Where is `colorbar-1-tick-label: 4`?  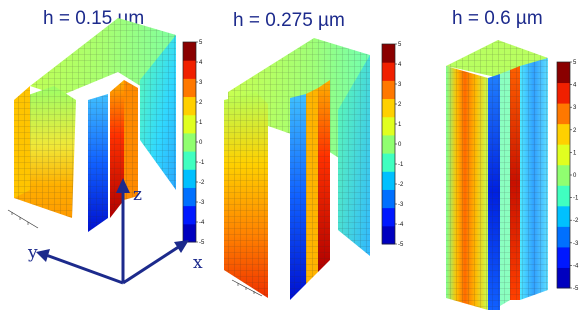 colorbar-1-tick-label: 4 is located at coordinates (201, 63).